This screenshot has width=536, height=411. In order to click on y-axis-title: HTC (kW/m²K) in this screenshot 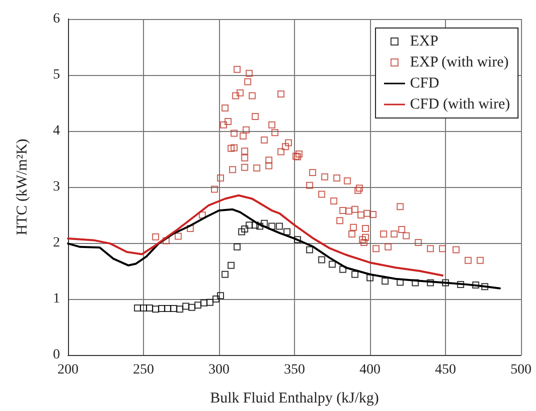, I will do `click(22, 187)`.